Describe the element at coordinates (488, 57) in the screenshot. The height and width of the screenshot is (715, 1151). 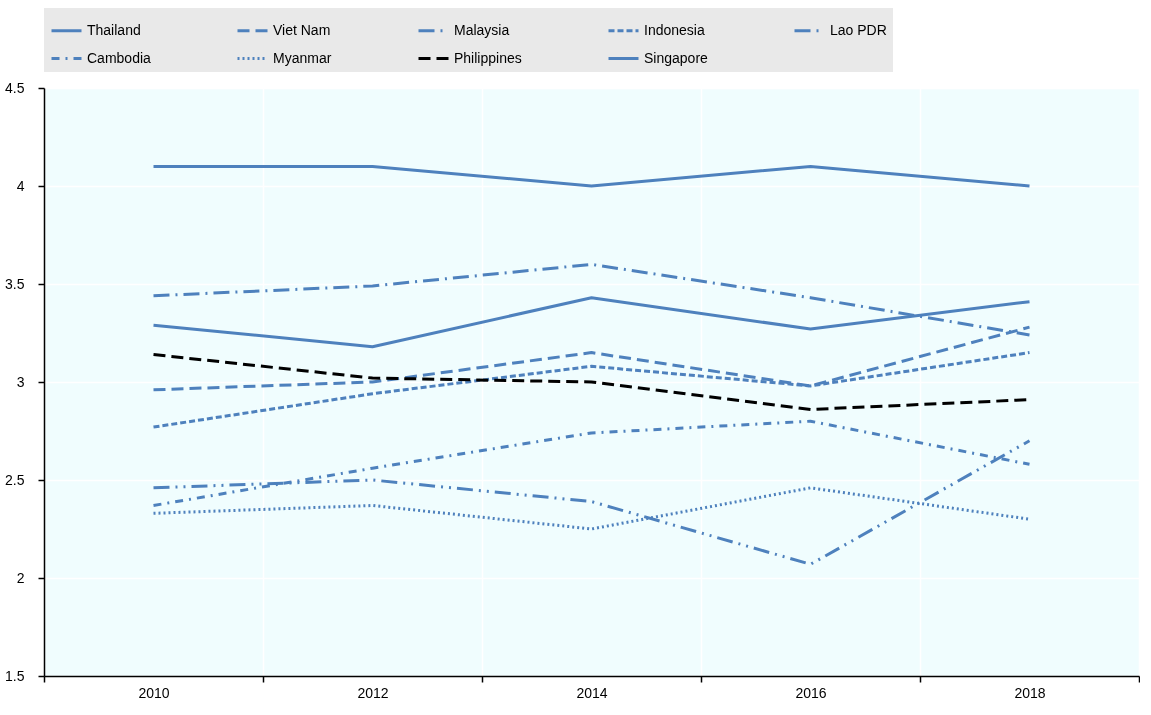
I see `legend-label: Philippines` at that location.